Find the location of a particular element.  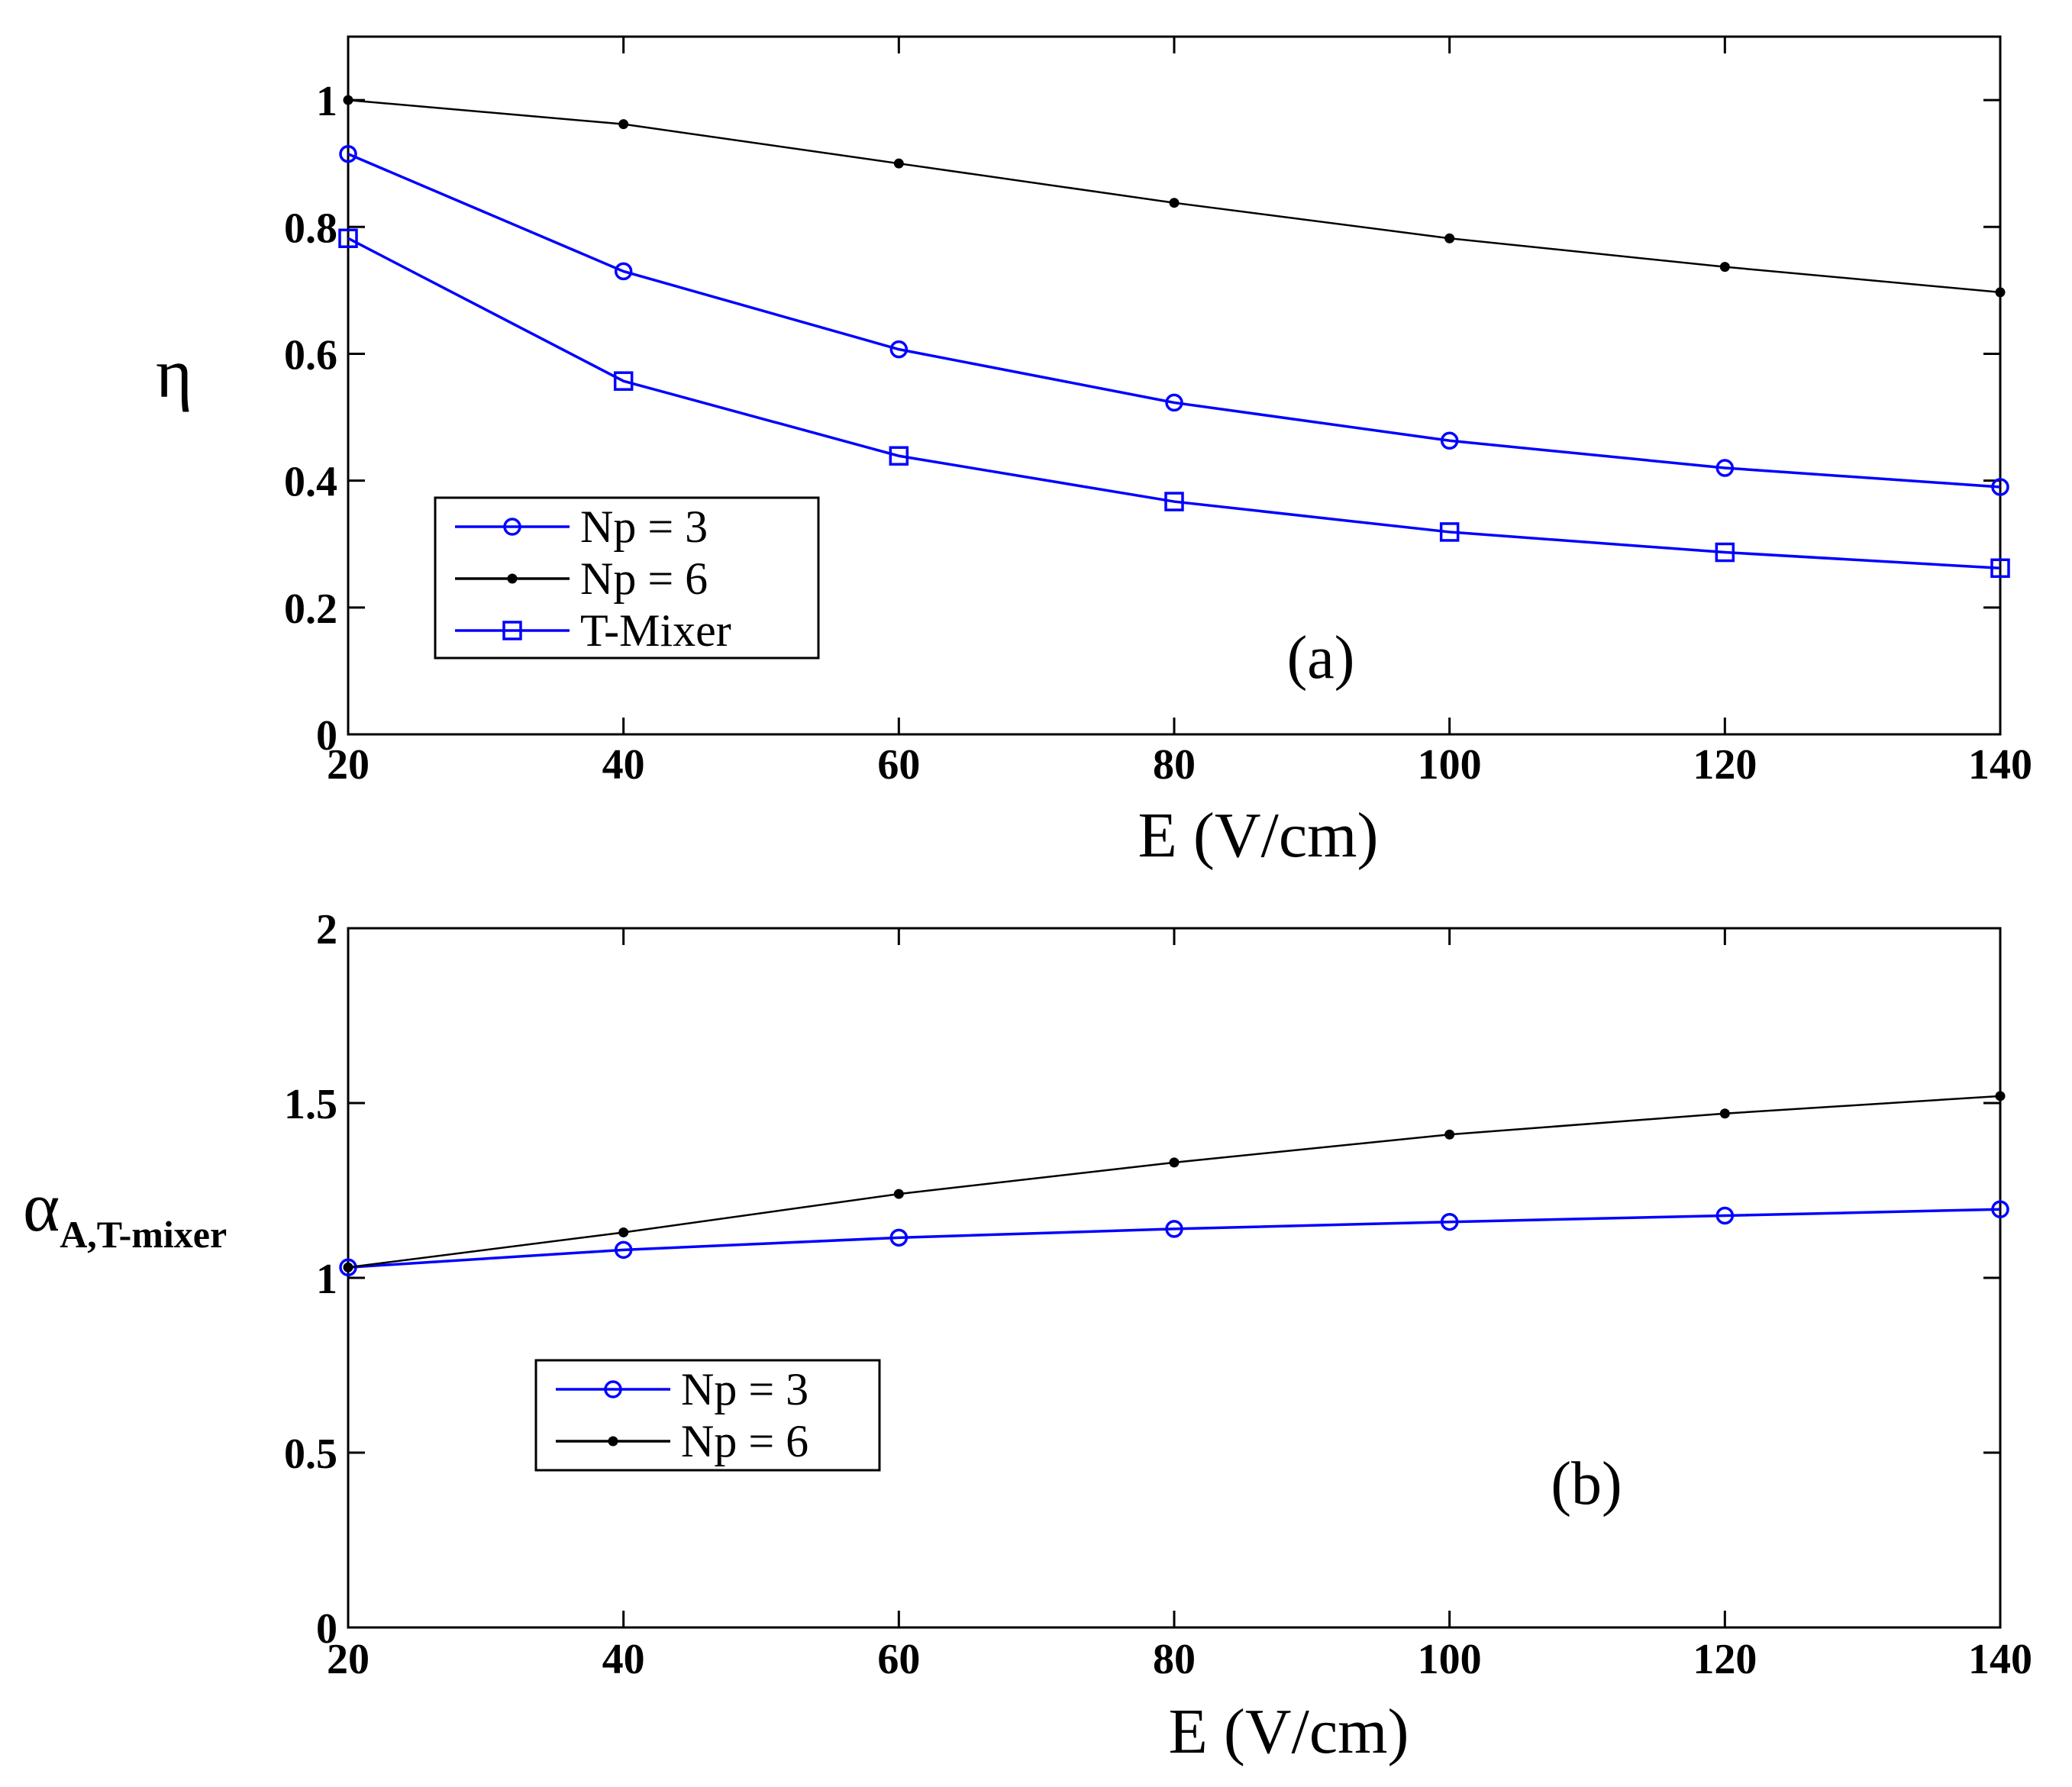

y-tick-label: 1.5 is located at coordinates (310, 1104).